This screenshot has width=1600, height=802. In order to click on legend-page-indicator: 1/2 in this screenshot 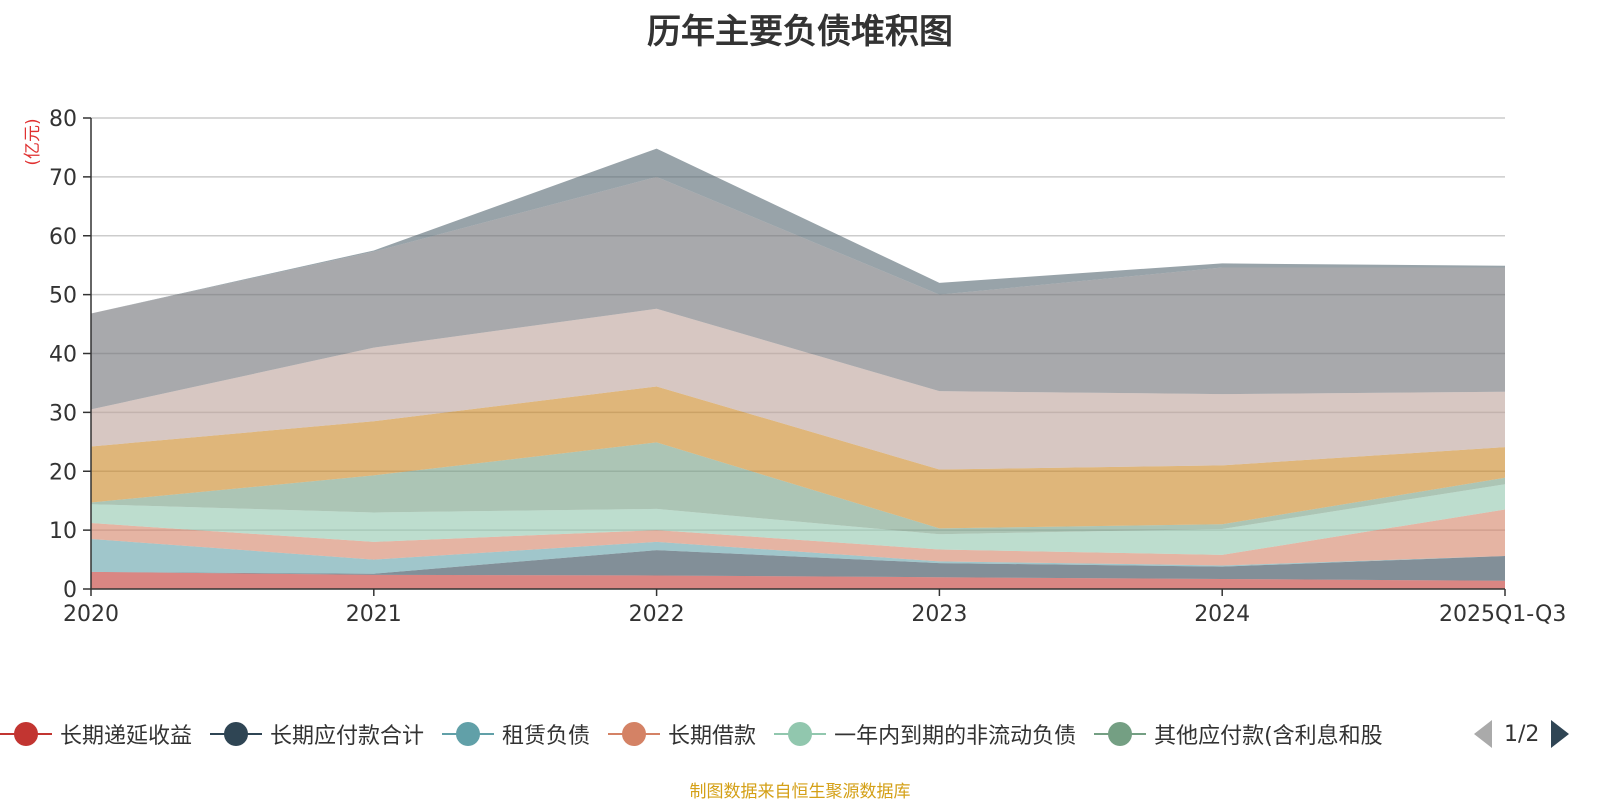, I will do `click(1522, 734)`.